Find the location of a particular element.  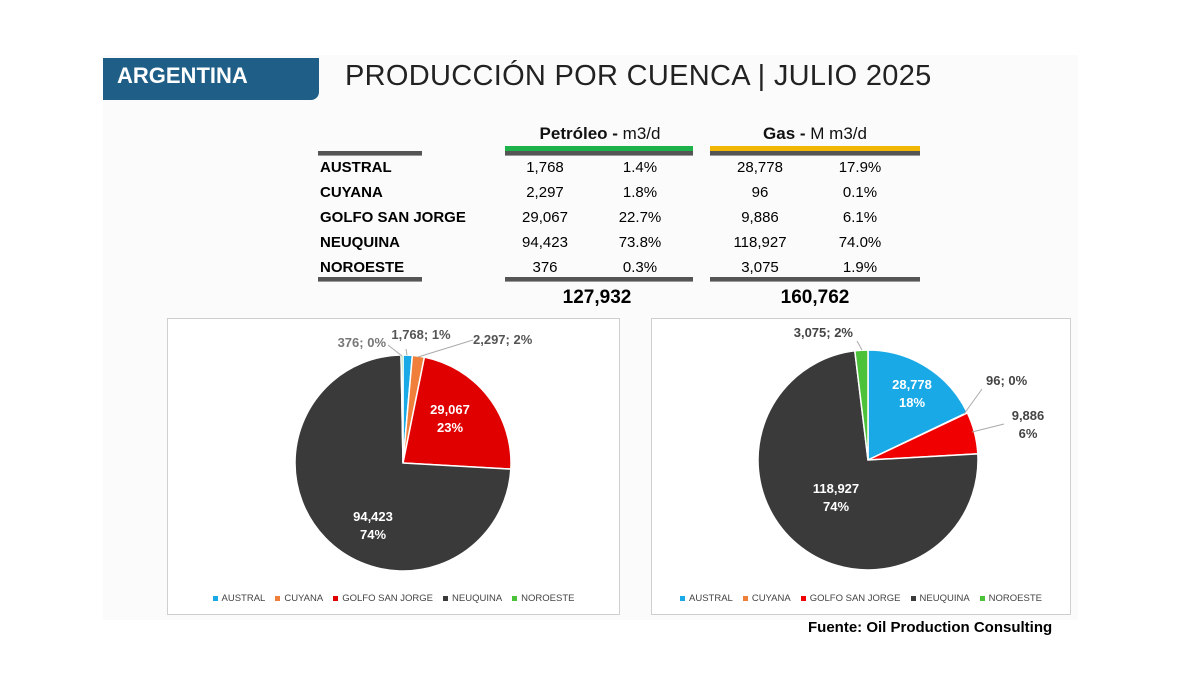

data-label: 3,075; 2% is located at coordinates (824, 332).